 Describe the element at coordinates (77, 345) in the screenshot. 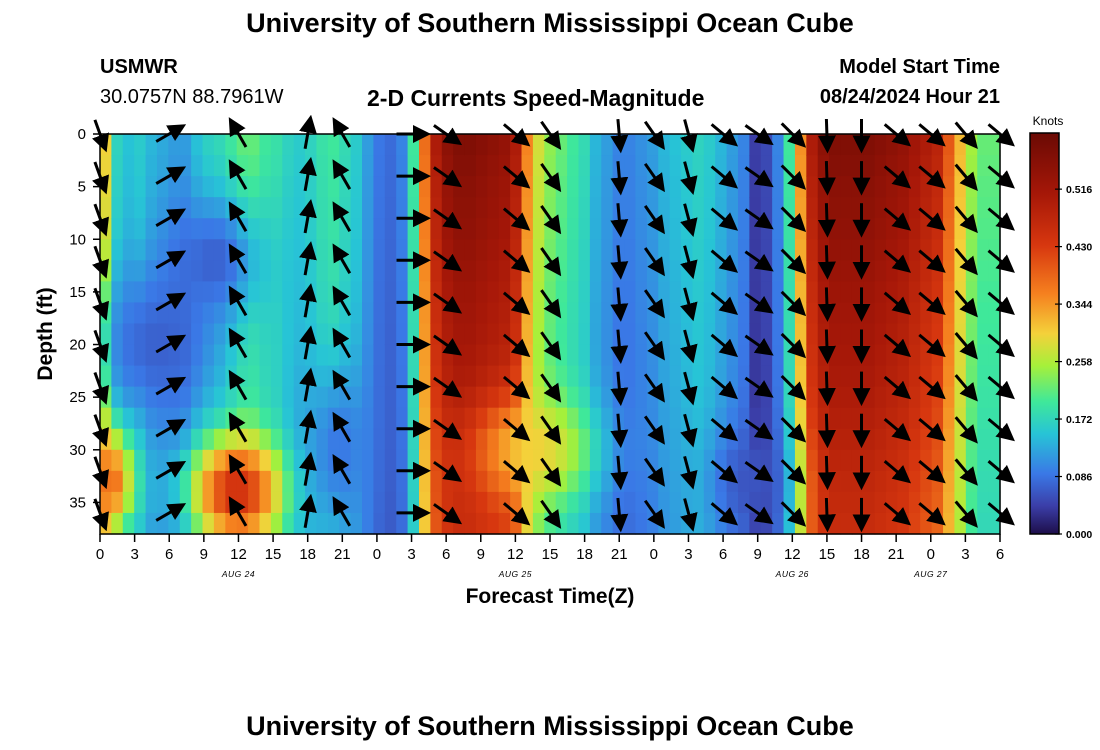

I see `y-tick-label: 20` at that location.